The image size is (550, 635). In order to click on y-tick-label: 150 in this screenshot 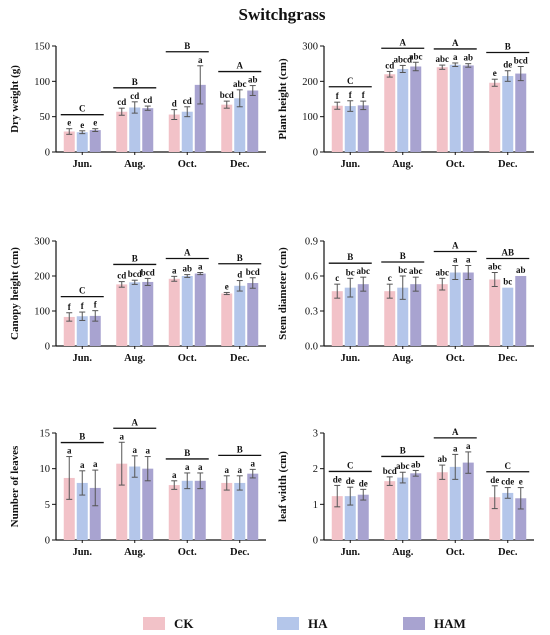, I will do `click(42, 47)`.